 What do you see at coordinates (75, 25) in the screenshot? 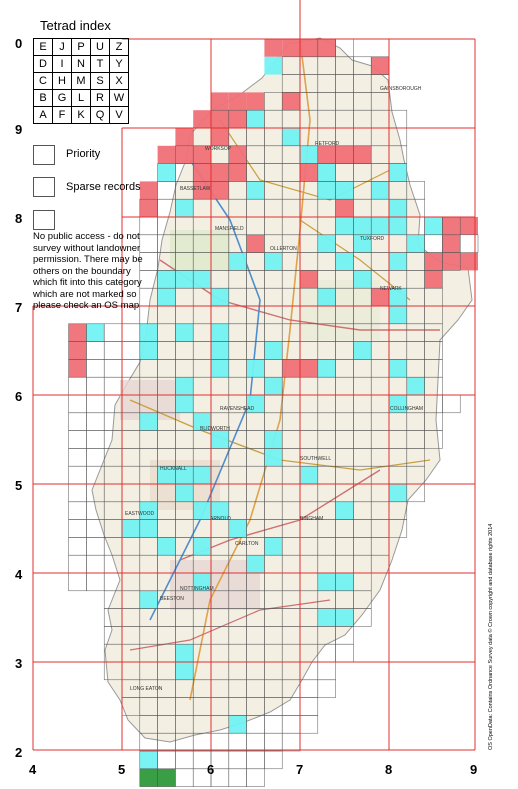
I see `legend-title: Tetrad index` at bounding box center [75, 25].